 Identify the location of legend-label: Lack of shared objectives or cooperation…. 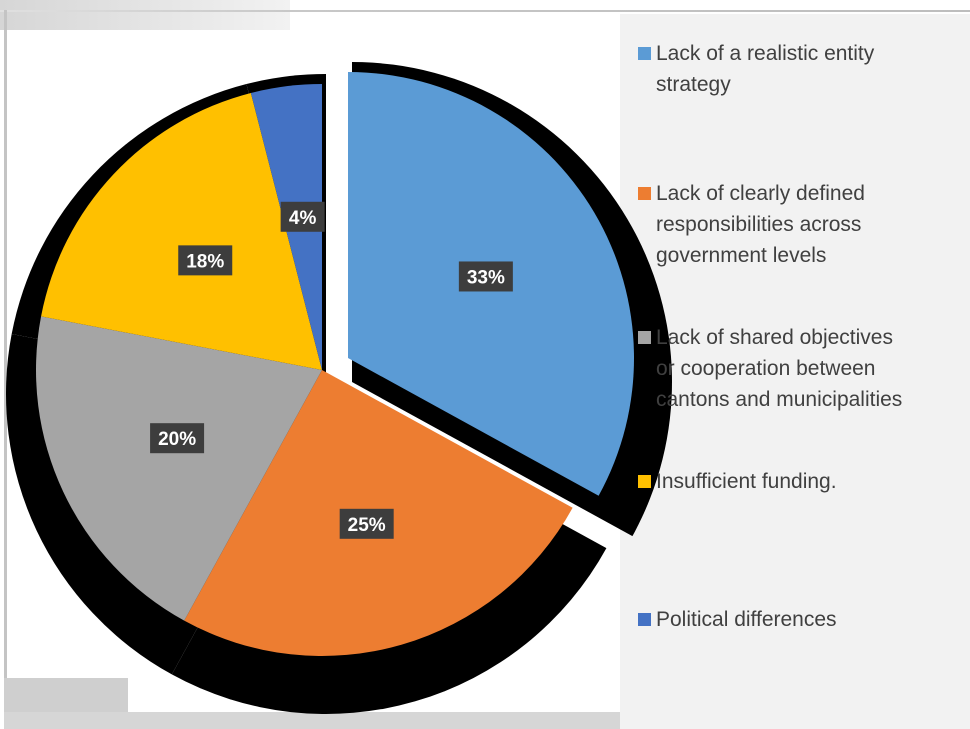
(779, 368).